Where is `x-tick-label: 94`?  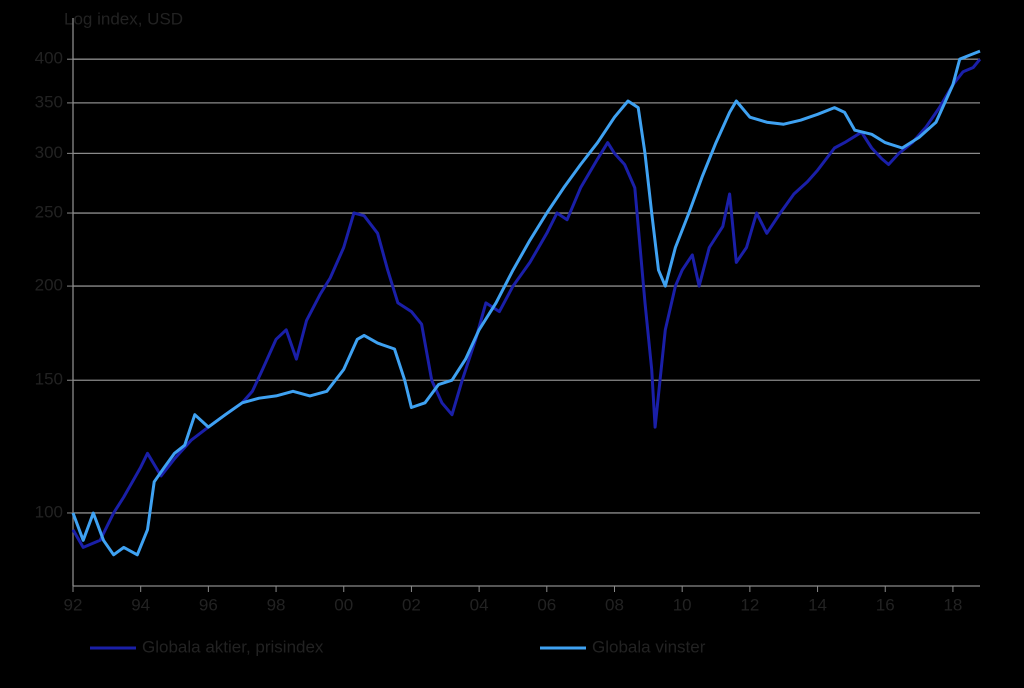
x-tick-label: 94 is located at coordinates (140, 604).